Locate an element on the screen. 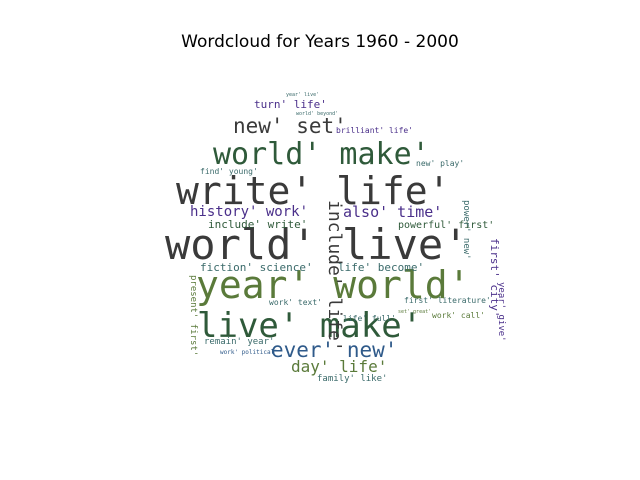  word-remain-year: remain' year' is located at coordinates (239, 342).